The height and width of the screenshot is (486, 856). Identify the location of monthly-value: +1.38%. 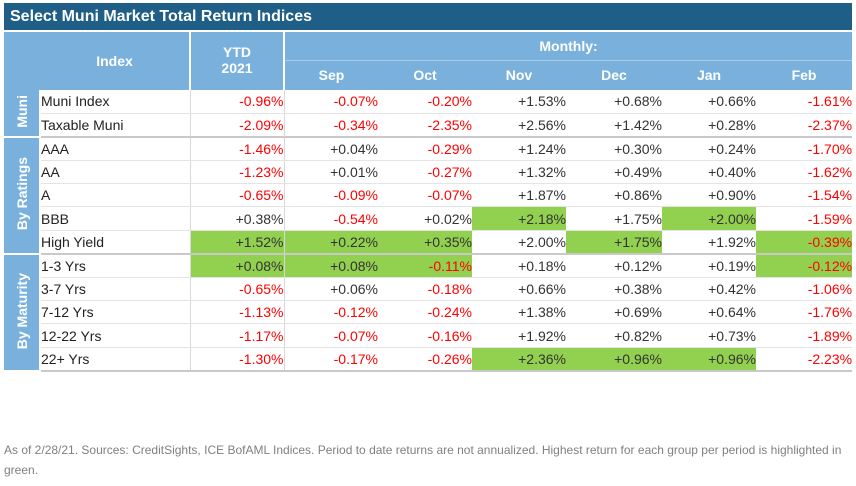
(519, 312).